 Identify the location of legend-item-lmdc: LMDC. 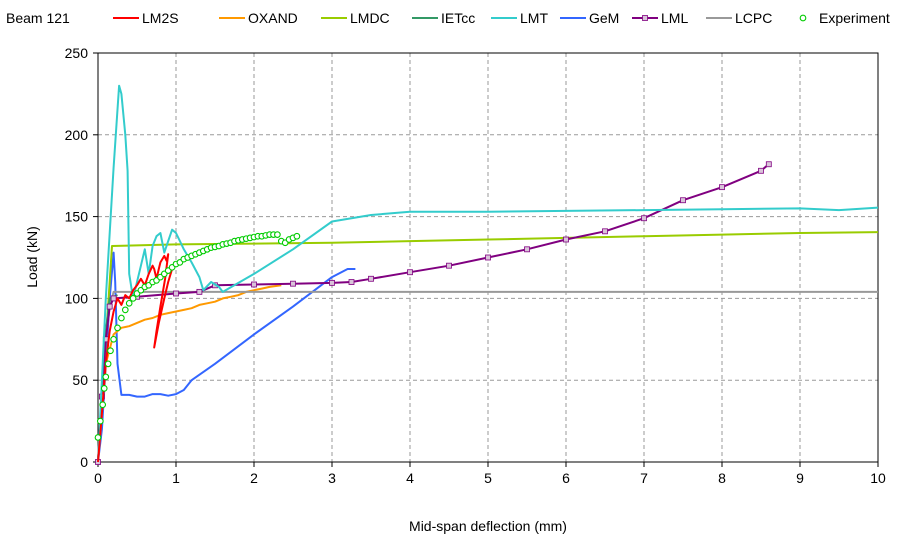
(355, 18).